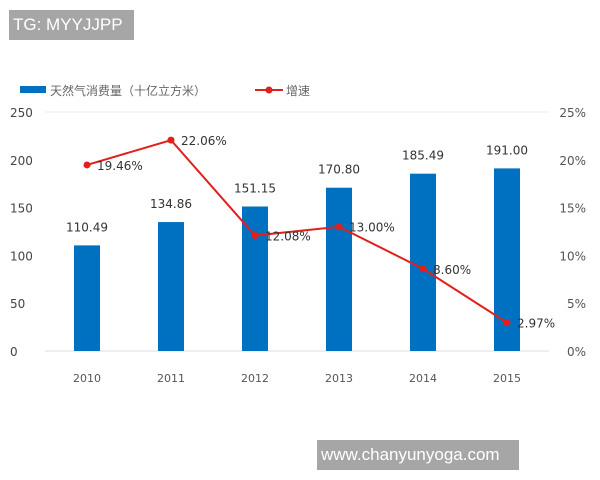  I want to click on y-right-tick-label: 5%, so click(576, 304).